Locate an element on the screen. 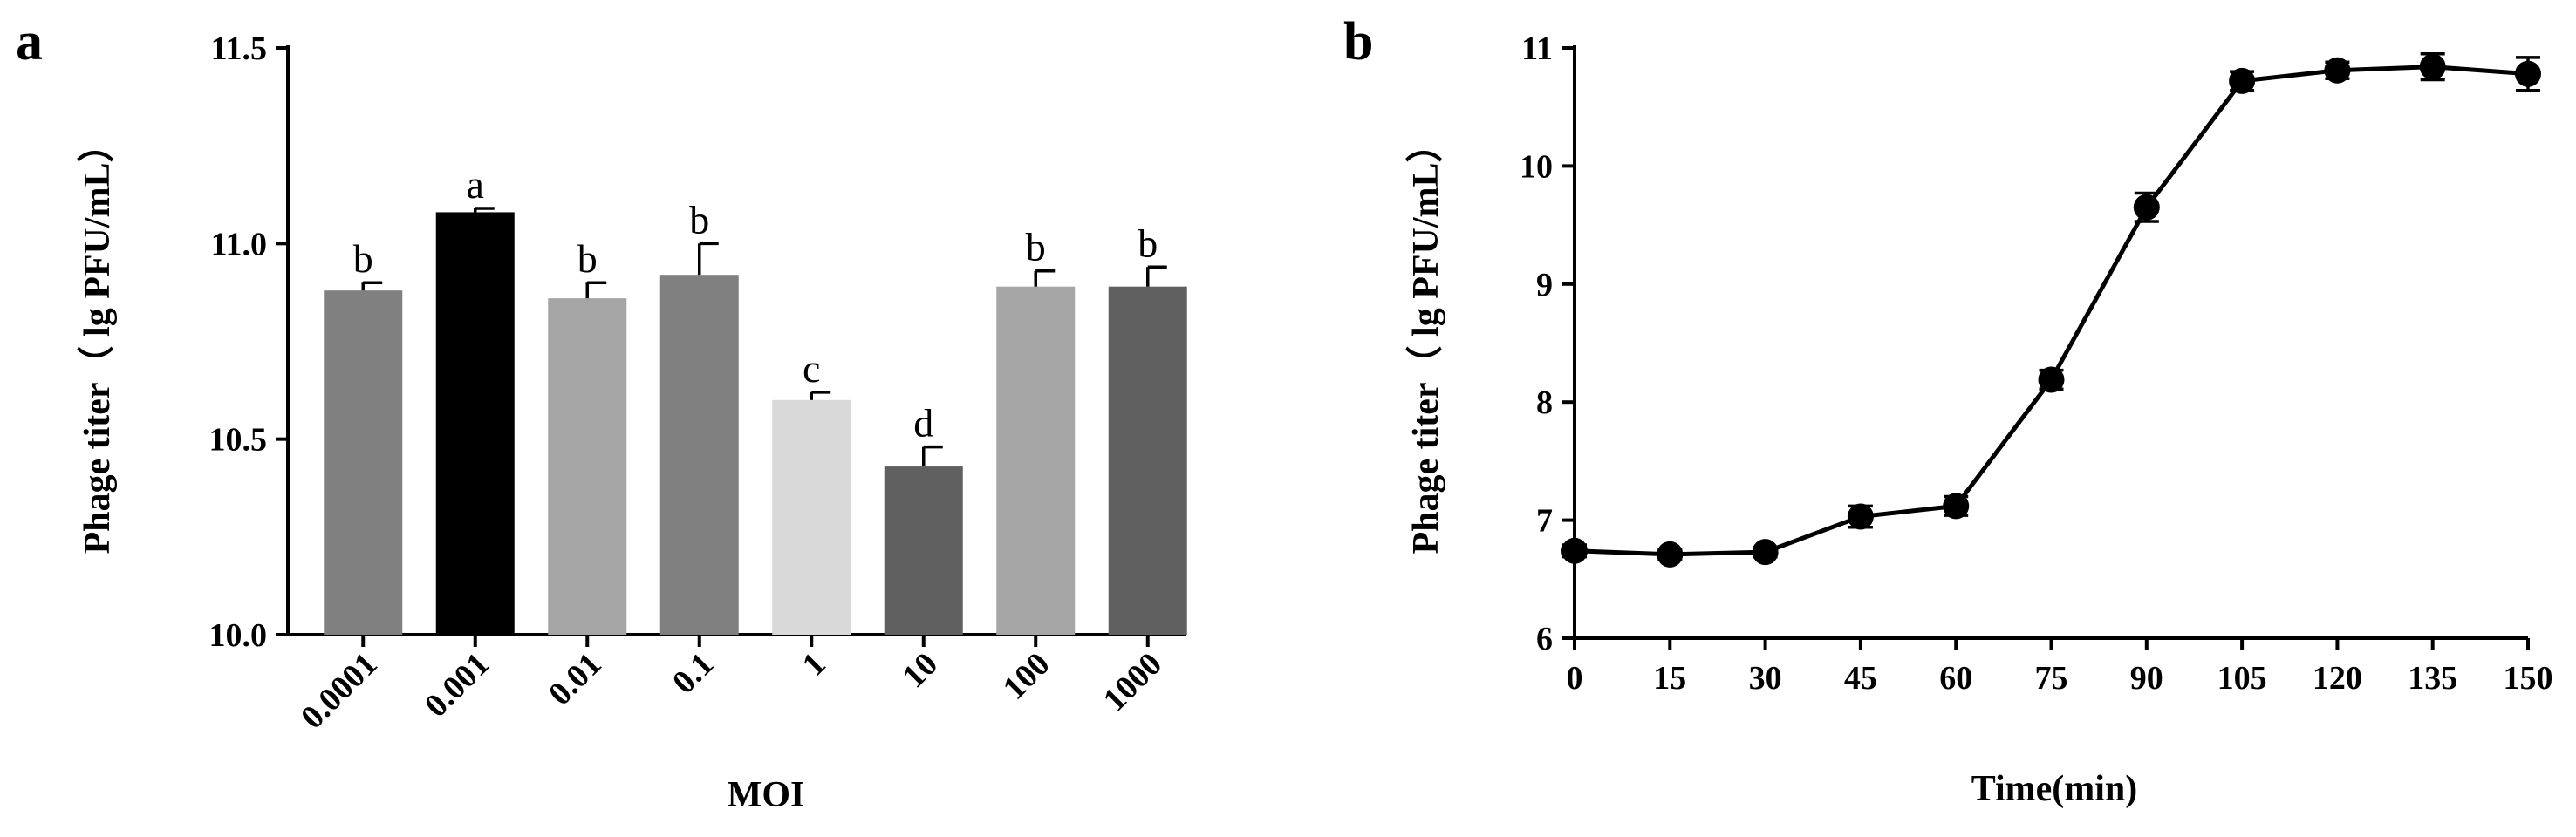  panel-a-y-axis-title: Phage titer（ lg PFU/mL） is located at coordinates (97, 340).